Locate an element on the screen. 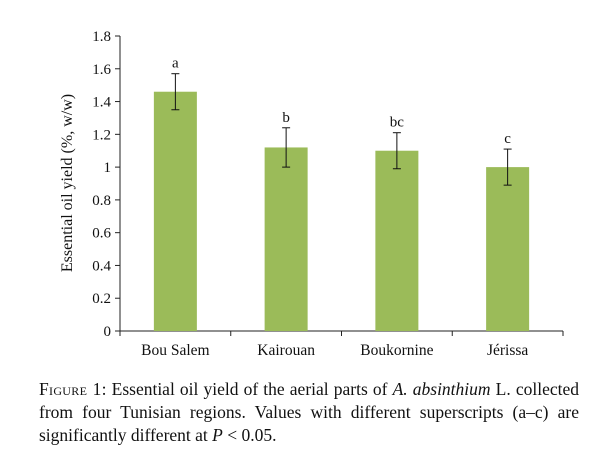 This screenshot has height=476, width=612. y-tick-label: 1.6 is located at coordinates (101, 70).